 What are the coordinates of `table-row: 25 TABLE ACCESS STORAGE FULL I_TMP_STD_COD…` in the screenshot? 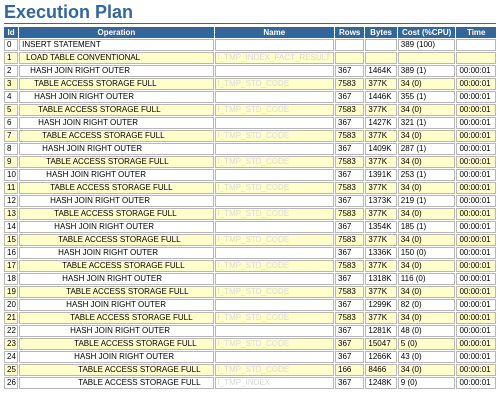 It's located at (250, 370).